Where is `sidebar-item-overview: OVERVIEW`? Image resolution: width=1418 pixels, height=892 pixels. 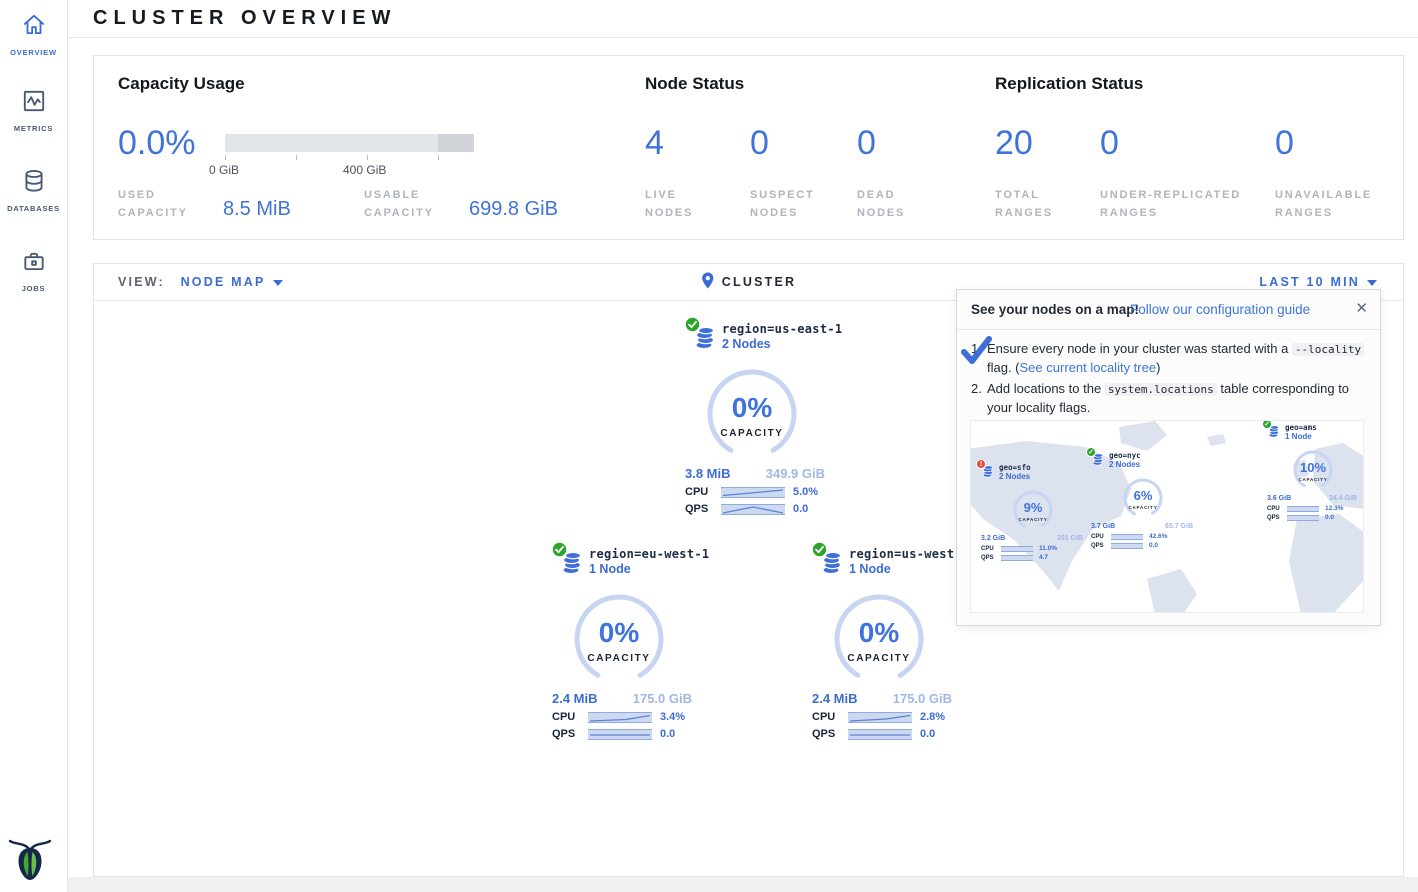
sidebar-item-overview: OVERVIEW is located at coordinates (33, 36).